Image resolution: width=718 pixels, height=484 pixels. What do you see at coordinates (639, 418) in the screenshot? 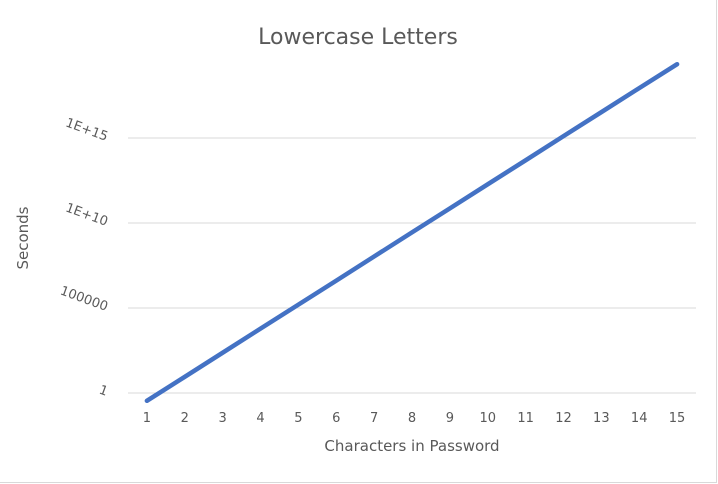
I see `x-tick-label: 14` at bounding box center [639, 418].